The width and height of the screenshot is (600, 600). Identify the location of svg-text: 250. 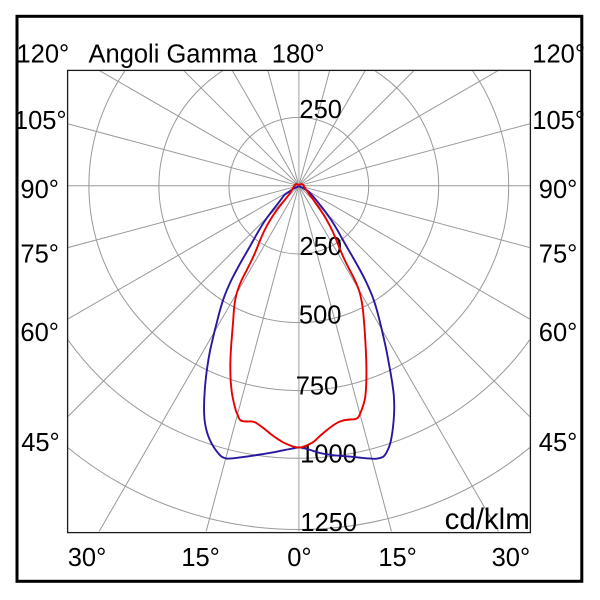
(320, 110).